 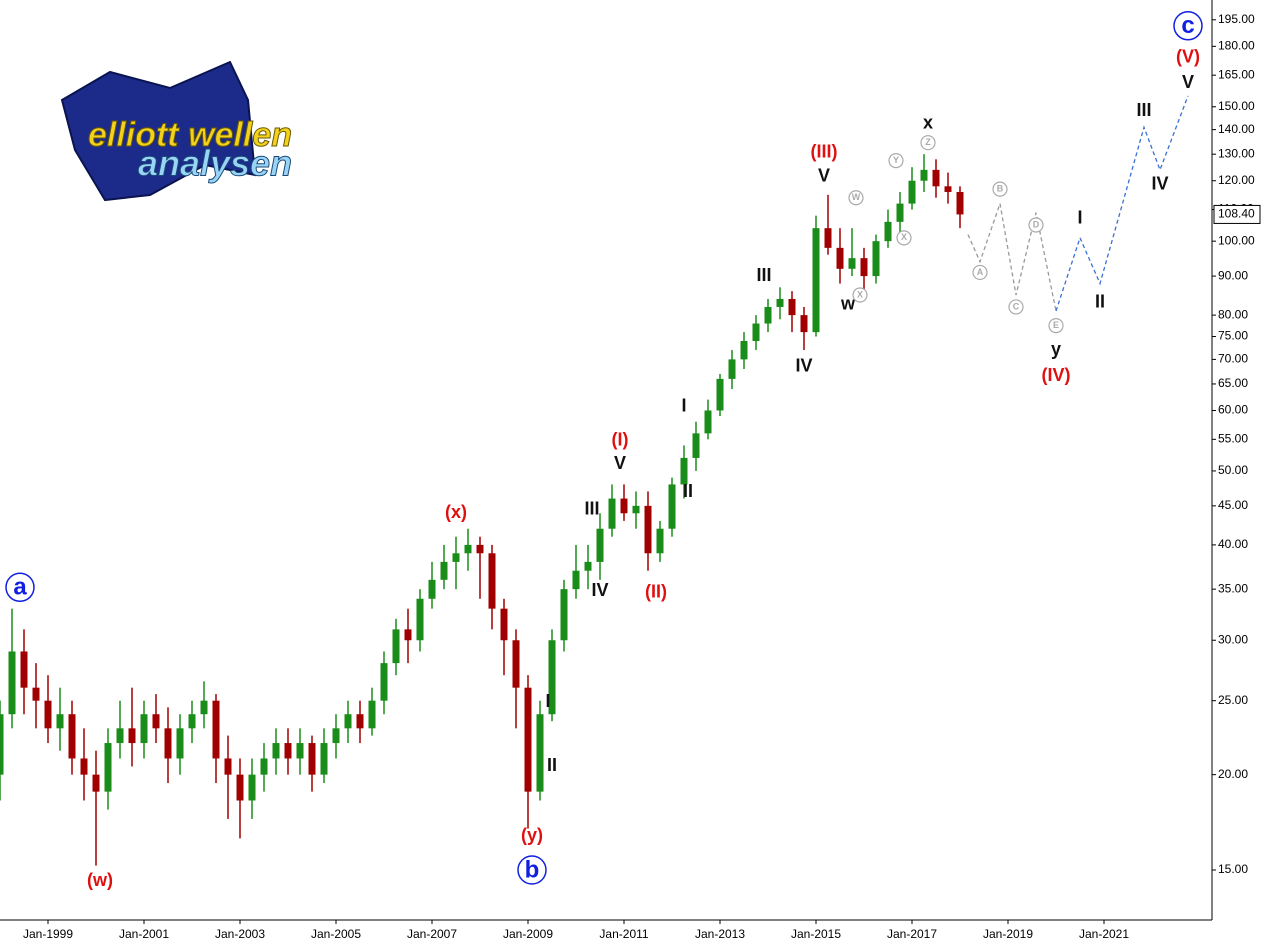 What do you see at coordinates (215, 163) in the screenshot?
I see `logo-text: analysen` at bounding box center [215, 163].